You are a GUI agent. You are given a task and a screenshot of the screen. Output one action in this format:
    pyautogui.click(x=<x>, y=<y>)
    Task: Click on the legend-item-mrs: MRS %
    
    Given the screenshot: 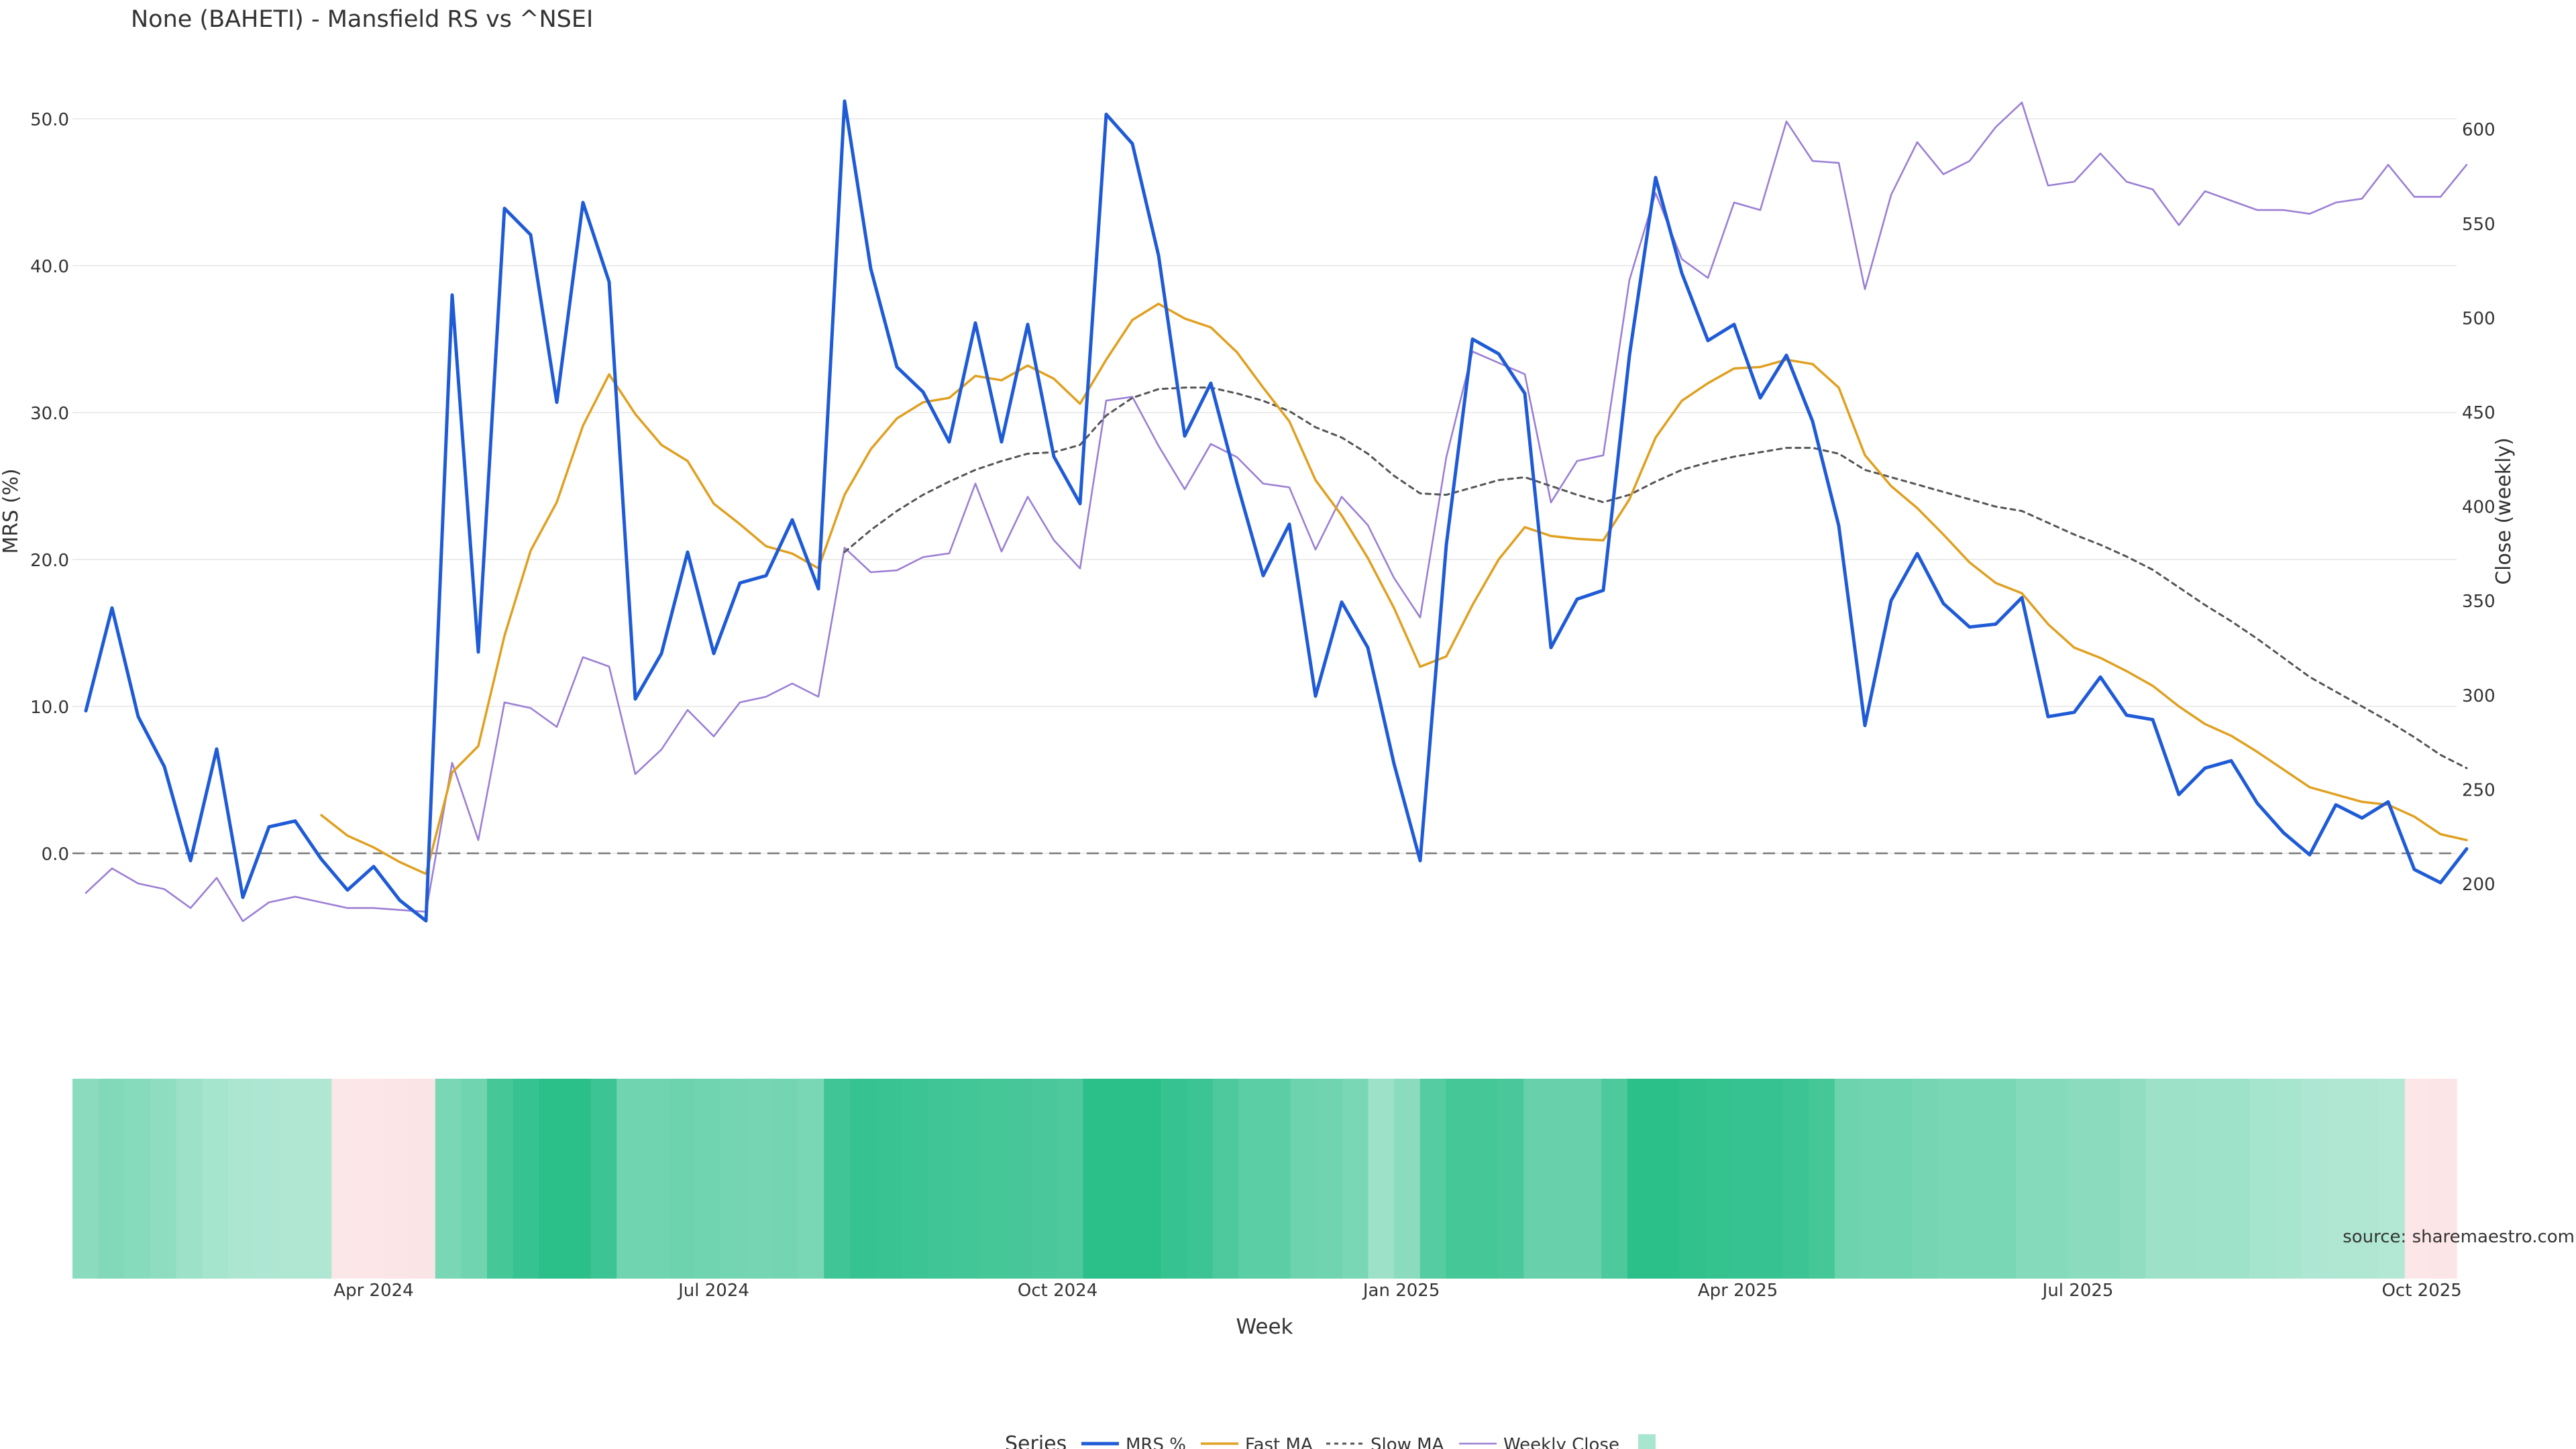 What is the action you would take?
    pyautogui.click(x=1133, y=1442)
    